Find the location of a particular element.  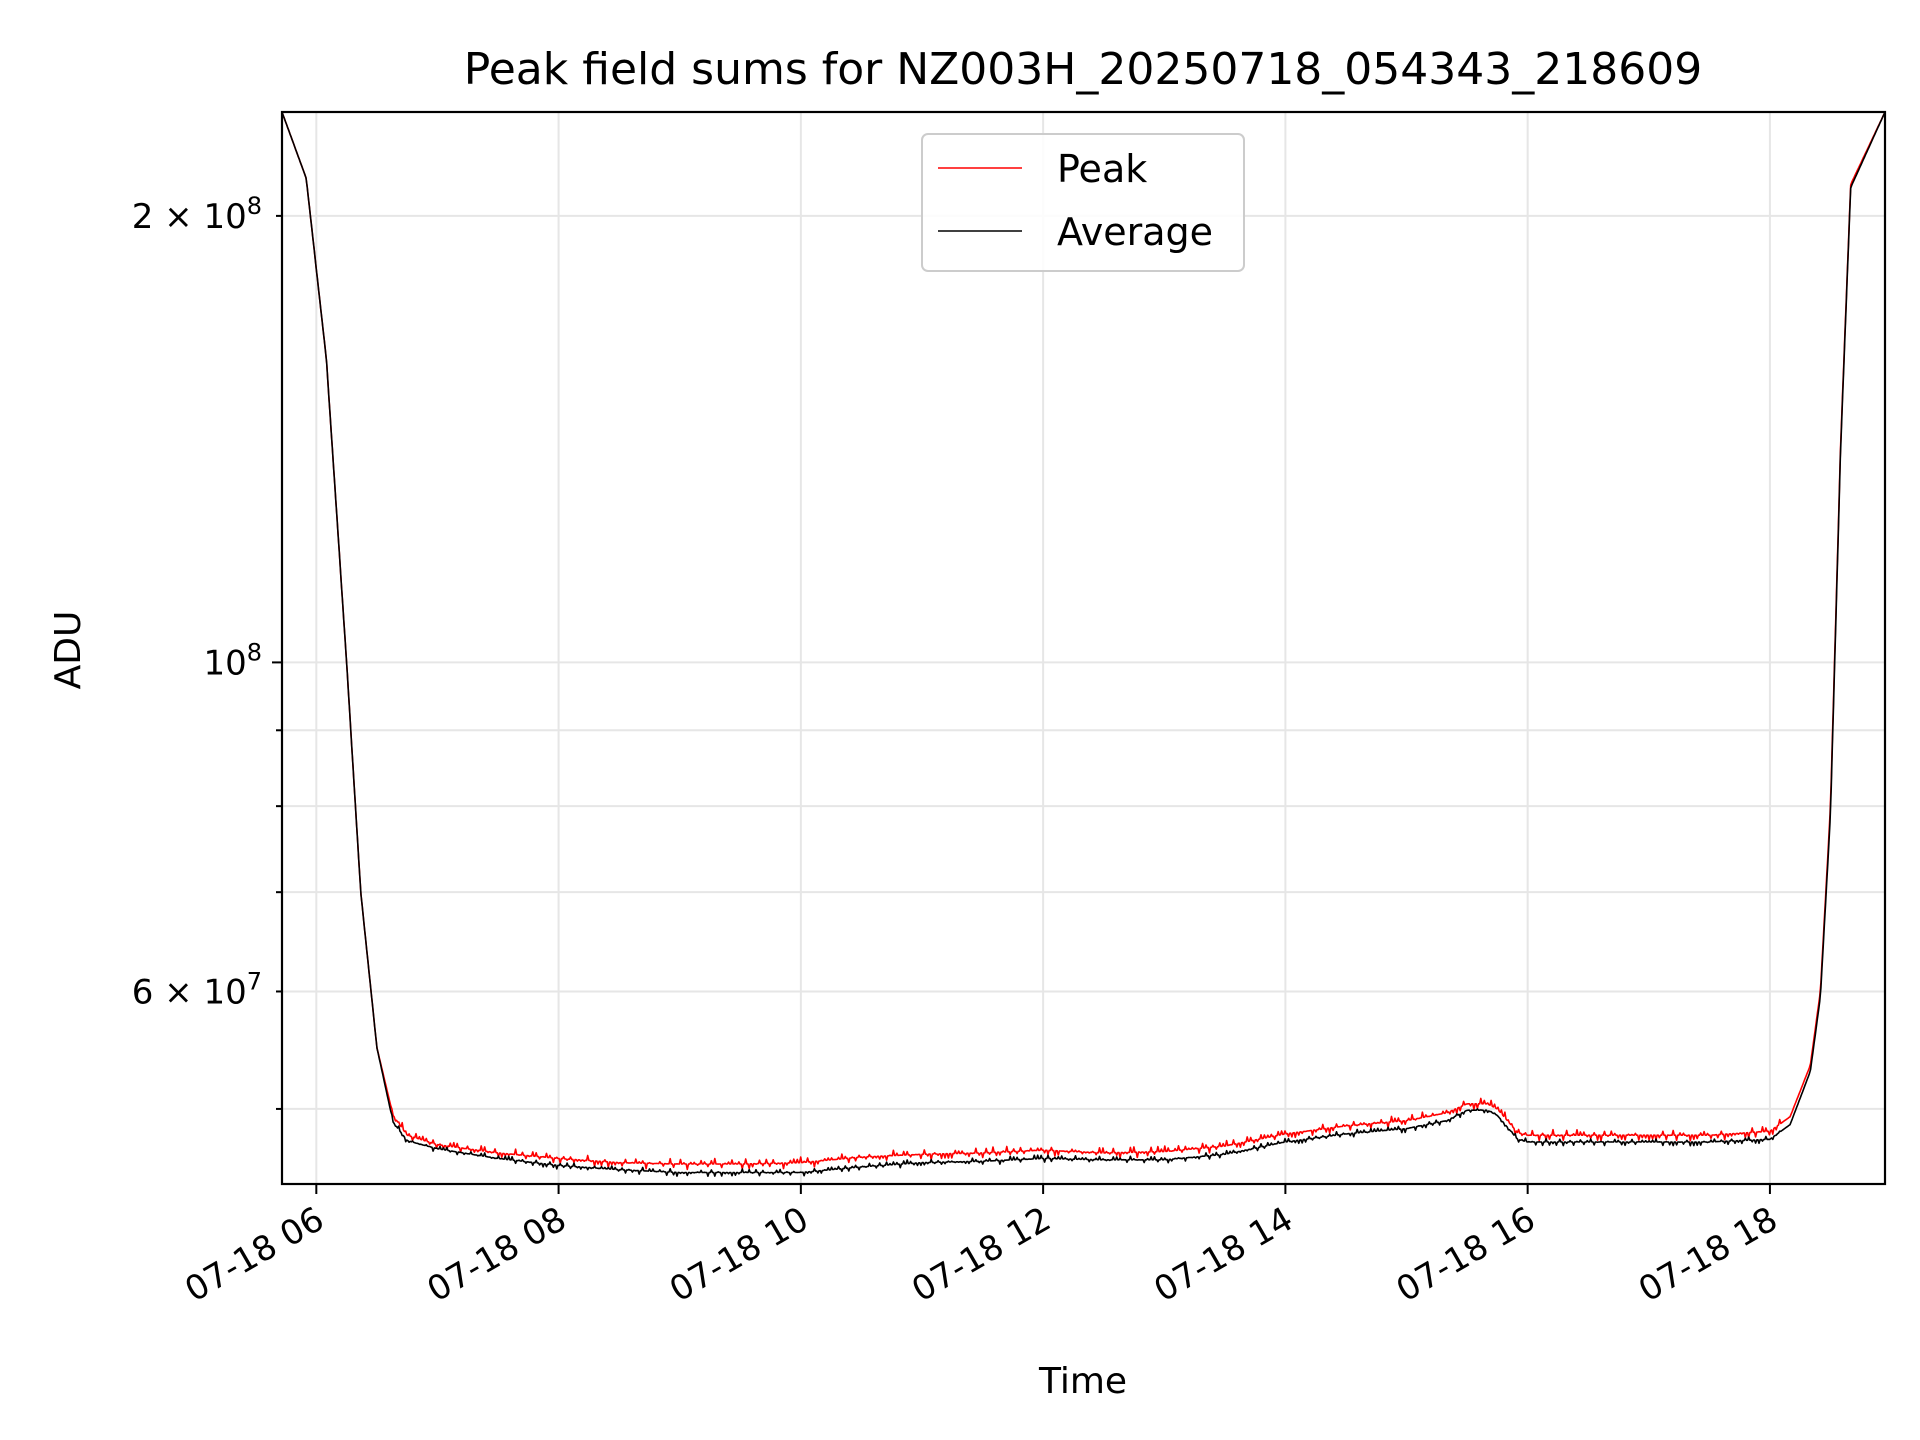

x-axis-label: Time is located at coordinates (1082, 1381).